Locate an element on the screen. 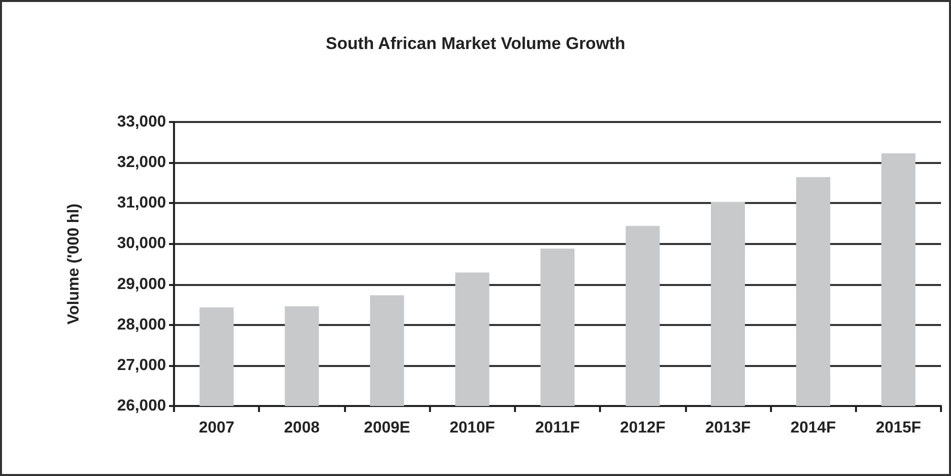  y-tick-label: 28,000 is located at coordinates (141, 325).